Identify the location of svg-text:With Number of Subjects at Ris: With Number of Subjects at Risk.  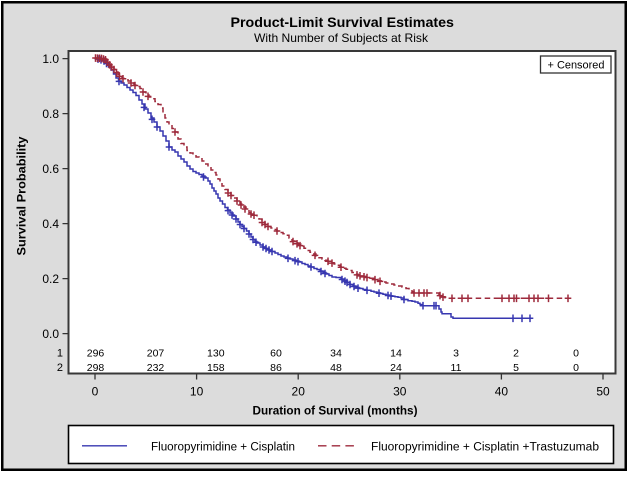
(341, 38).